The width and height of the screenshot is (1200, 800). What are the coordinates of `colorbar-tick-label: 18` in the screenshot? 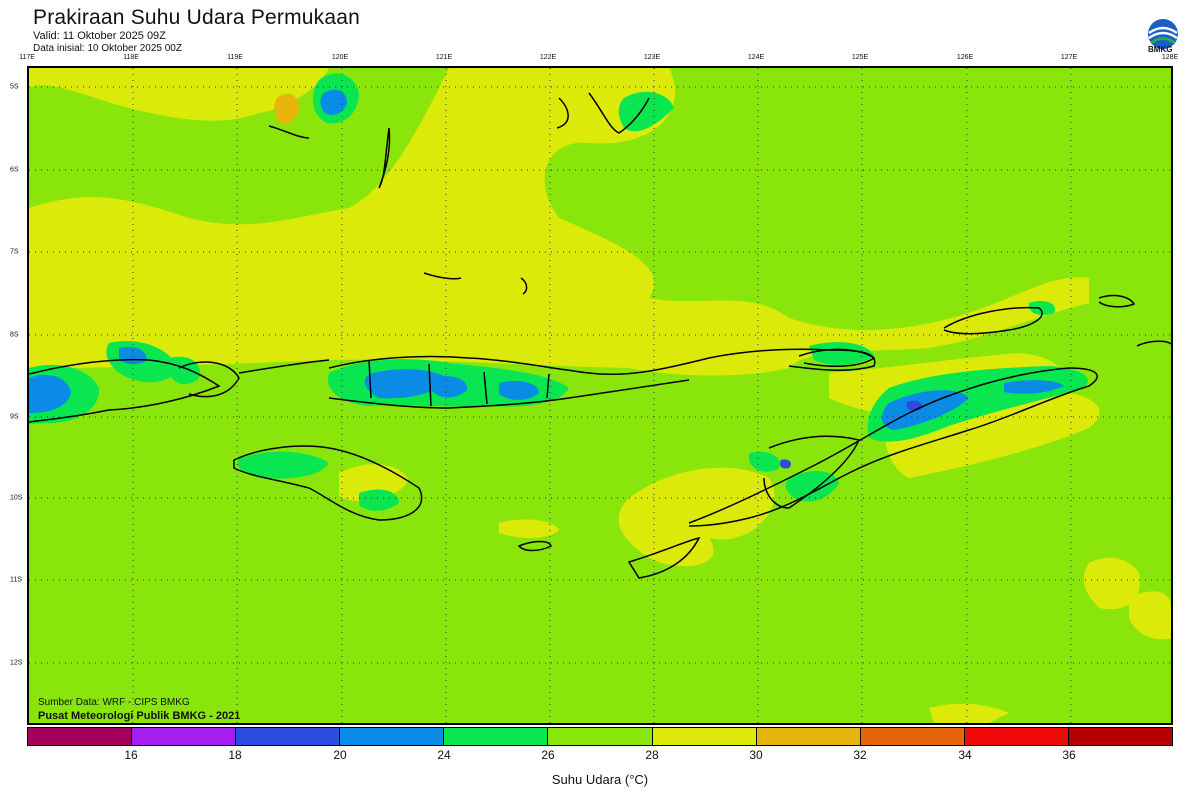 It's located at (235, 755).